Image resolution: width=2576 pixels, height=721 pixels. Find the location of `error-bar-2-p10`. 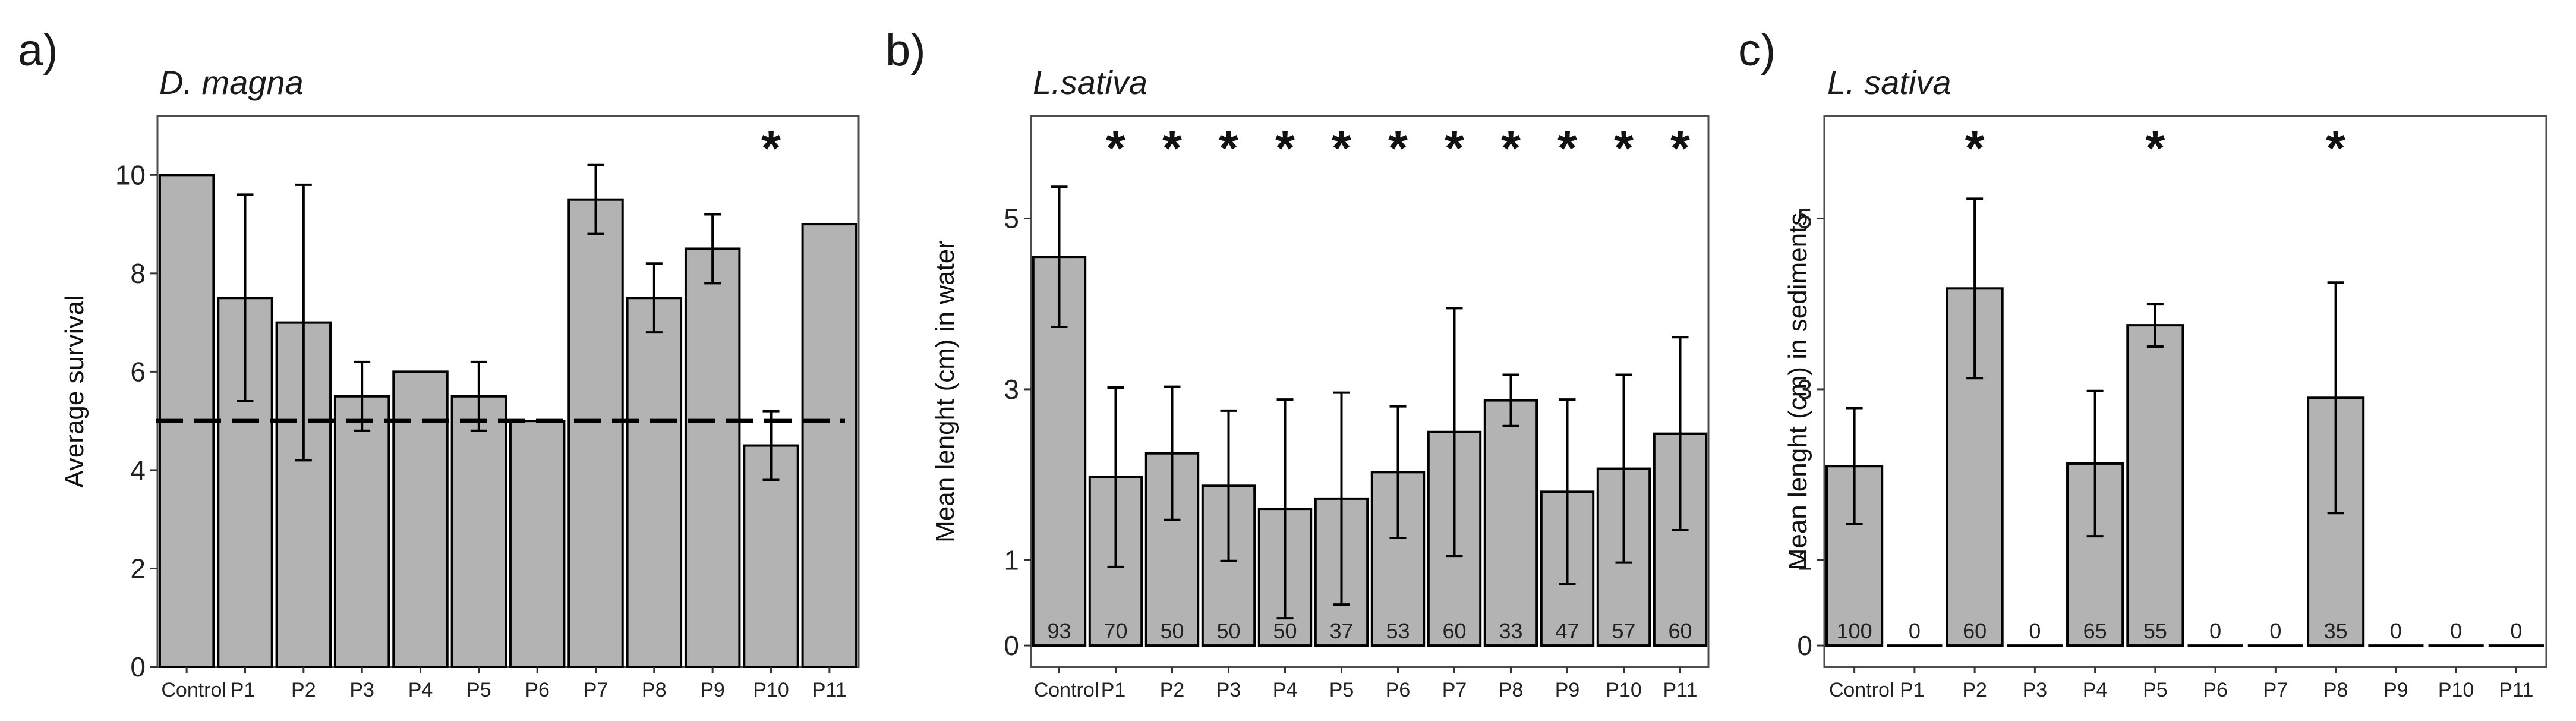

error-bar-2-p10 is located at coordinates (1624, 468).